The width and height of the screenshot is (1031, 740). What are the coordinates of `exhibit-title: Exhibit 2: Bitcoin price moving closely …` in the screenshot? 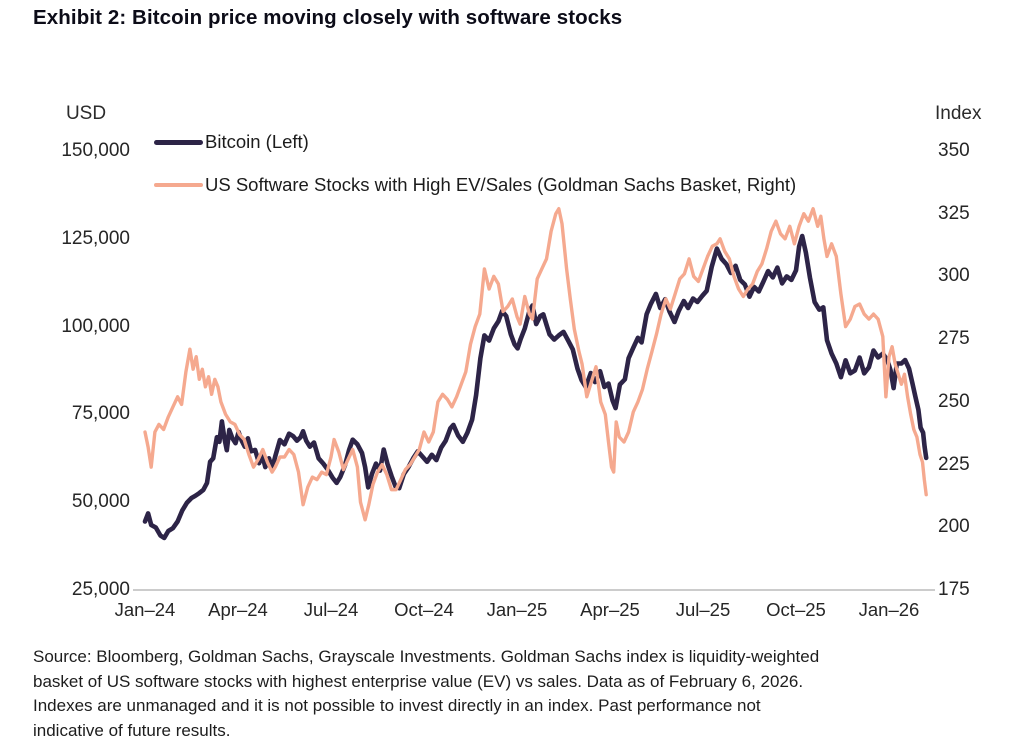 It's located at (328, 17).